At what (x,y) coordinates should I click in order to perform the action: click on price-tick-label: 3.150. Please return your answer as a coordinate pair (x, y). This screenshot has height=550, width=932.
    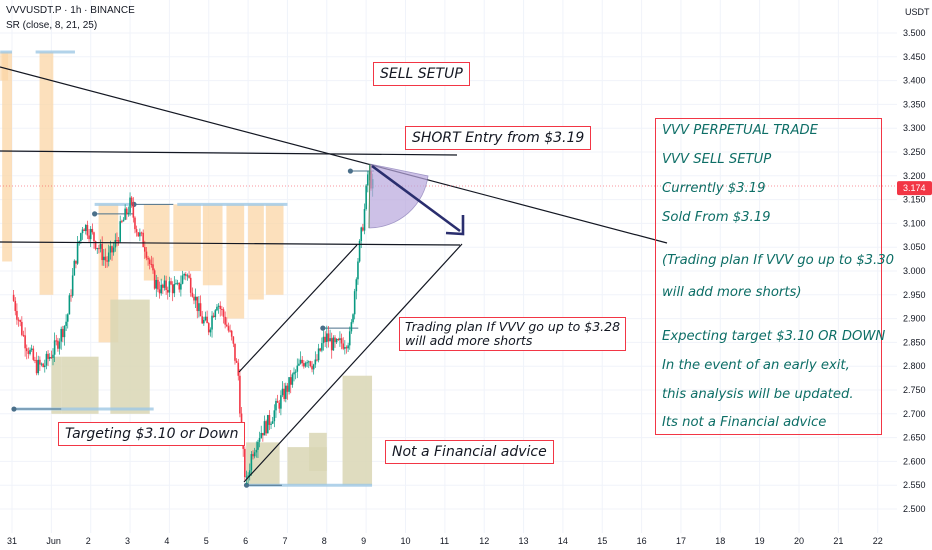
    Looking at the image, I should click on (914, 200).